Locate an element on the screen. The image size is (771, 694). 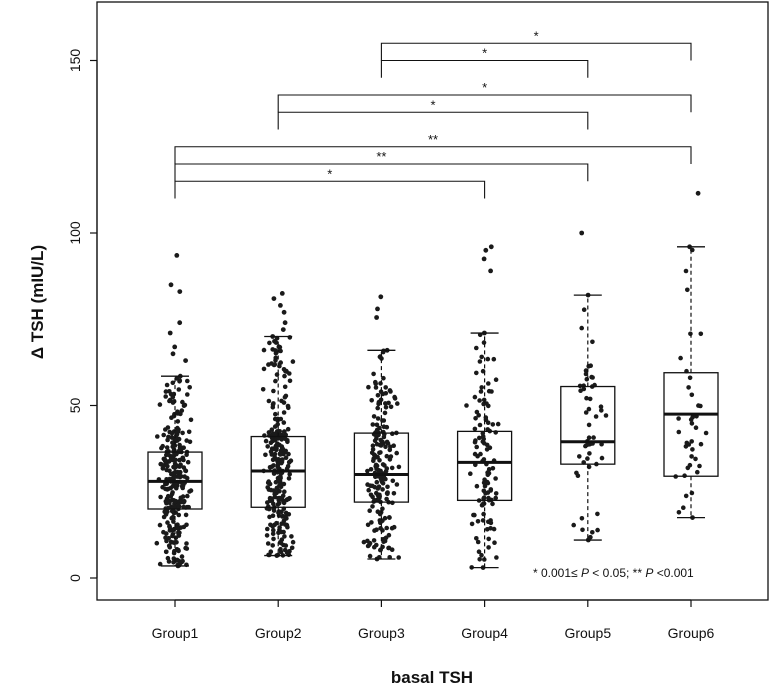
y-tick-label: 50 is located at coordinates (75, 406).